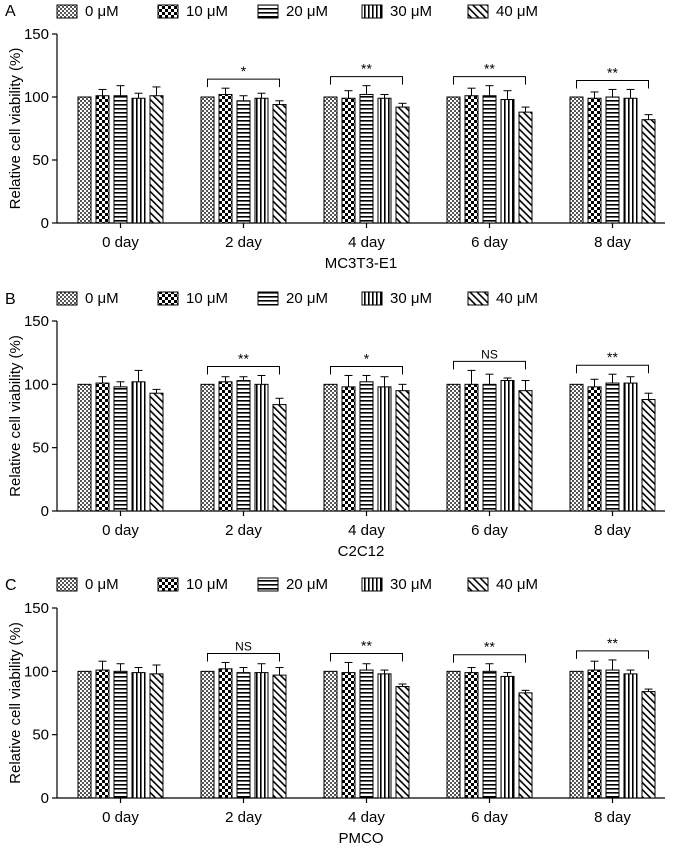 The width and height of the screenshot is (679, 850). Describe the element at coordinates (10, 299) in the screenshot. I see `panel-label: B` at that location.